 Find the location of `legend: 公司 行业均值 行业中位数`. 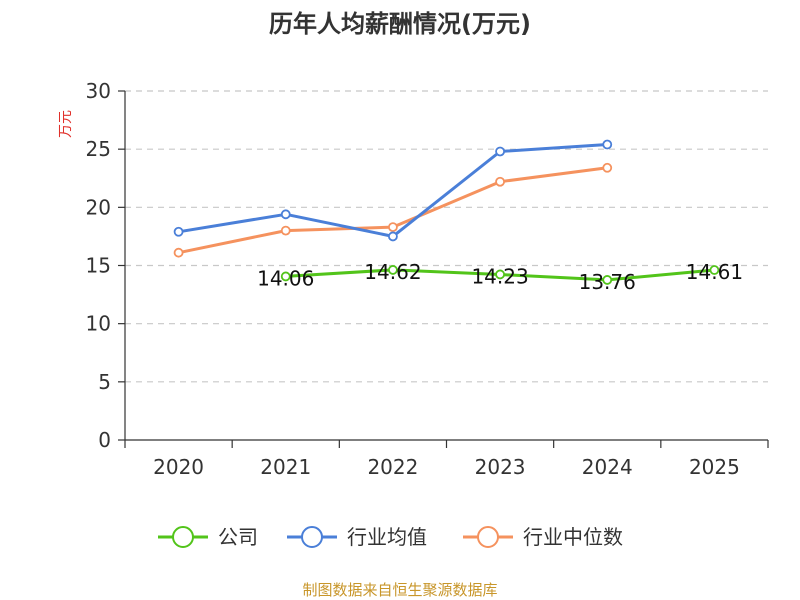

legend: 公司 行业均值 行业中位数 is located at coordinates (390, 537).